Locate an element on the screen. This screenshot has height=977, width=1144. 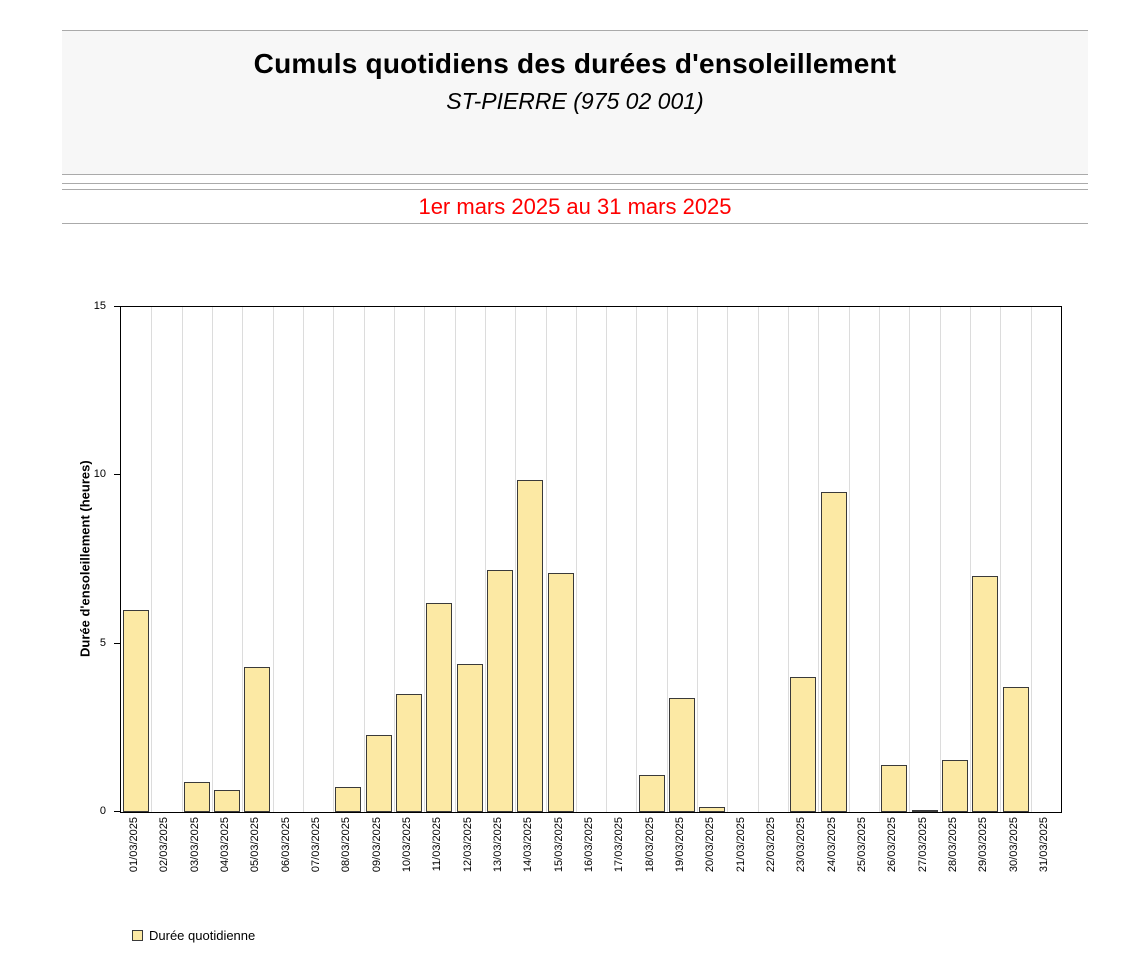
x-axis-label: 23/03/2025 is located at coordinates (801, 845).